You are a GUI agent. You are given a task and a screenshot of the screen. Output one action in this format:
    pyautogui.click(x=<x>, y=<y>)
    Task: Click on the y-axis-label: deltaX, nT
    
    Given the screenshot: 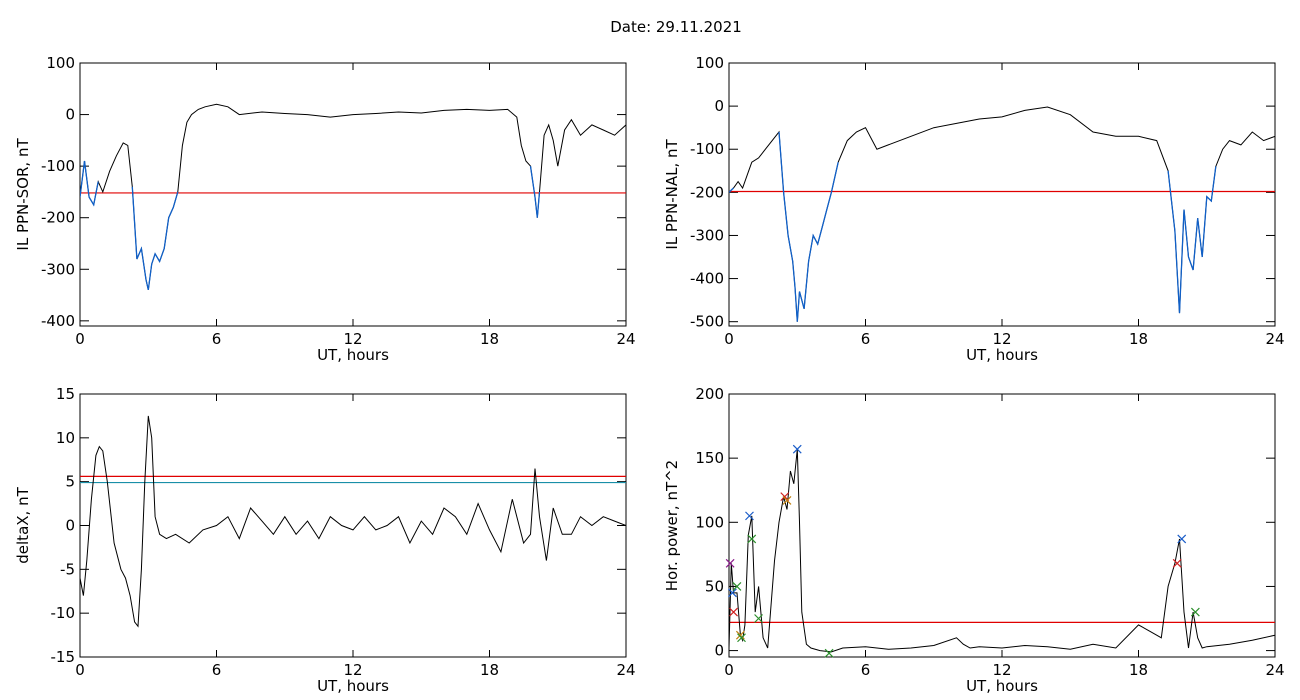 What is the action you would take?
    pyautogui.click(x=23, y=524)
    